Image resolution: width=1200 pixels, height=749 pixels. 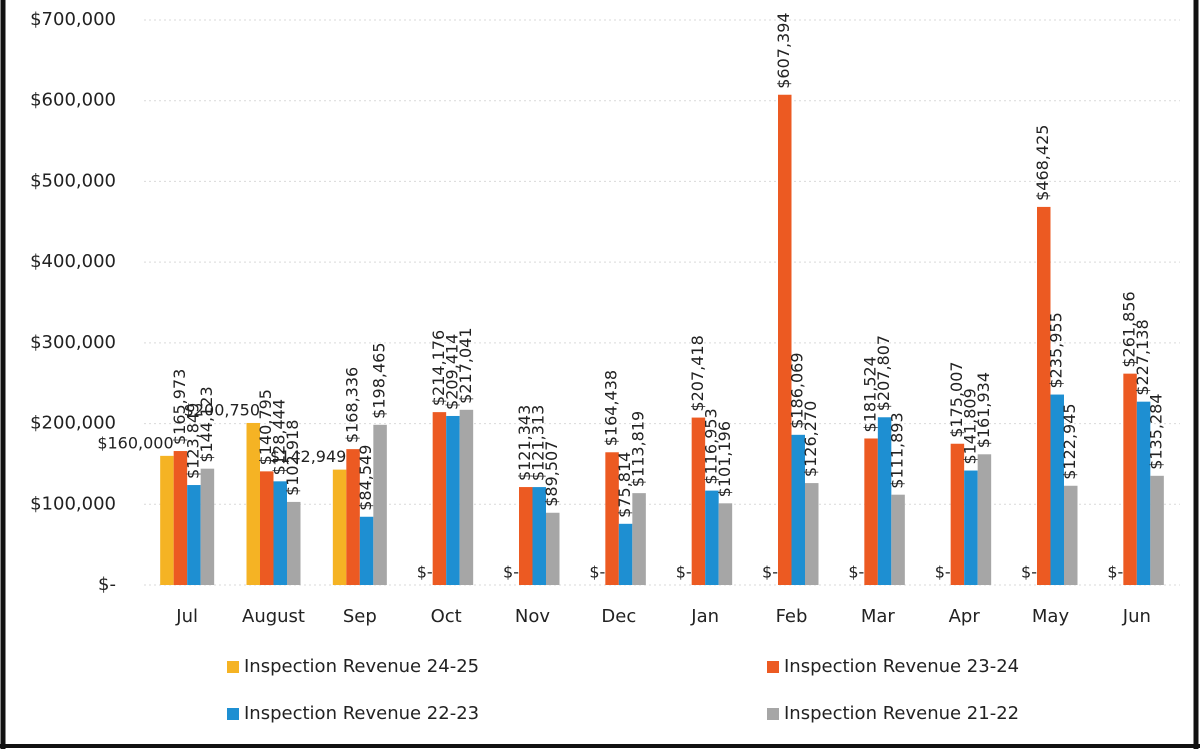 I want to click on data-label: $144,123, so click(x=206, y=424).